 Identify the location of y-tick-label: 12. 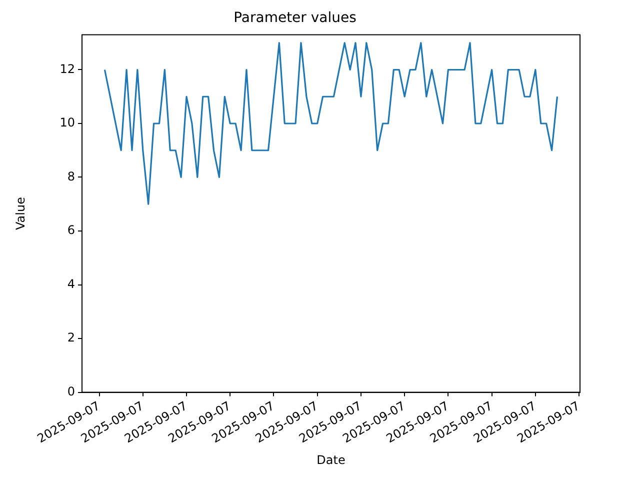
(67, 69).